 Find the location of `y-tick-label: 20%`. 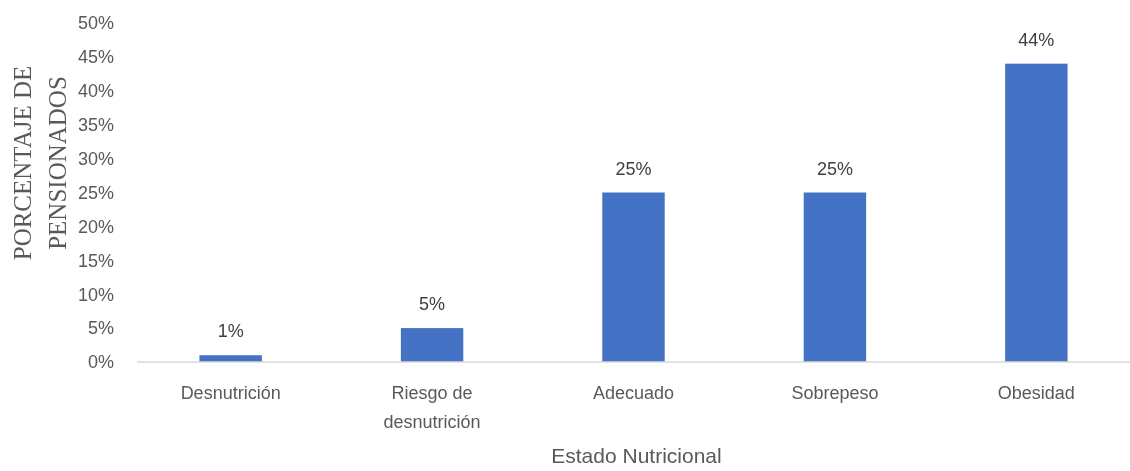

y-tick-label: 20% is located at coordinates (95, 226).